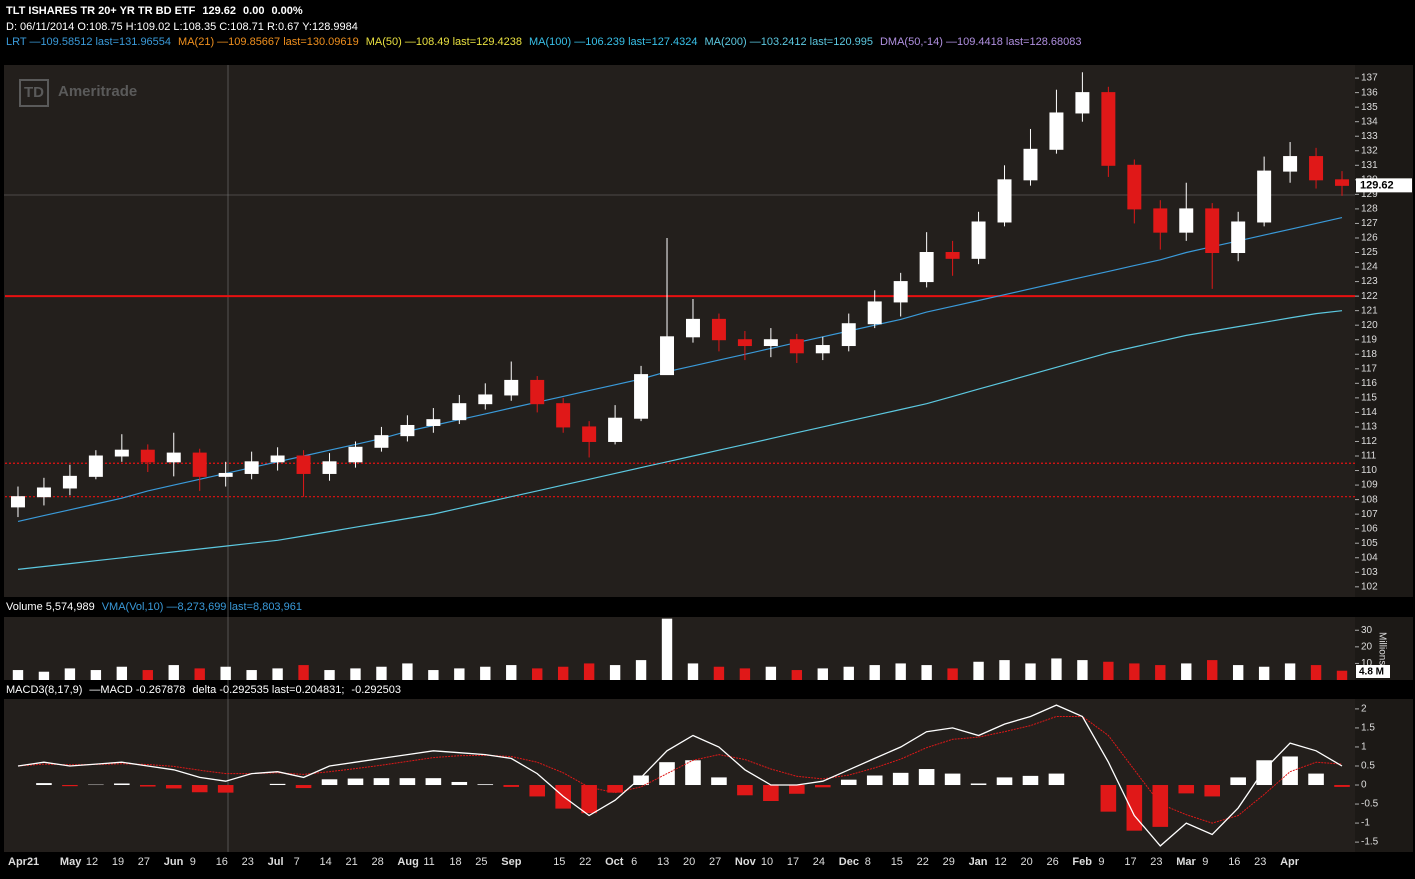 This screenshot has width=1415, height=879. I want to click on y-tick-label: 135, so click(1369, 107).